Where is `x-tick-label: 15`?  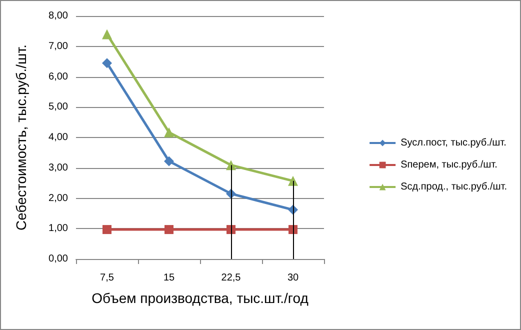
x-tick-label: 15 is located at coordinates (169, 278).